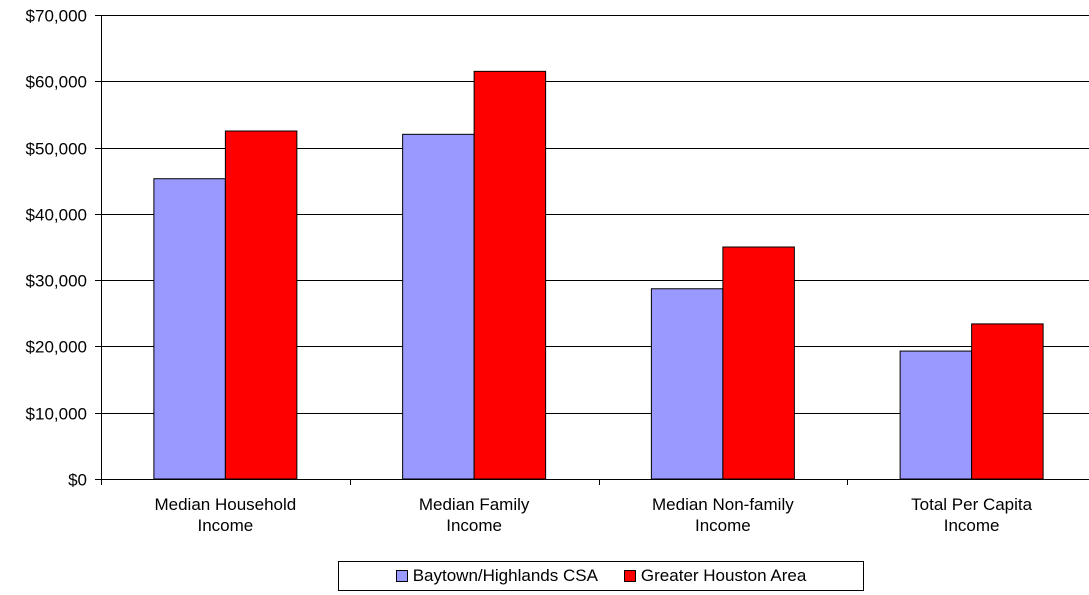  What do you see at coordinates (56, 82) in the screenshot?
I see `y-tick-label: $60,000` at bounding box center [56, 82].